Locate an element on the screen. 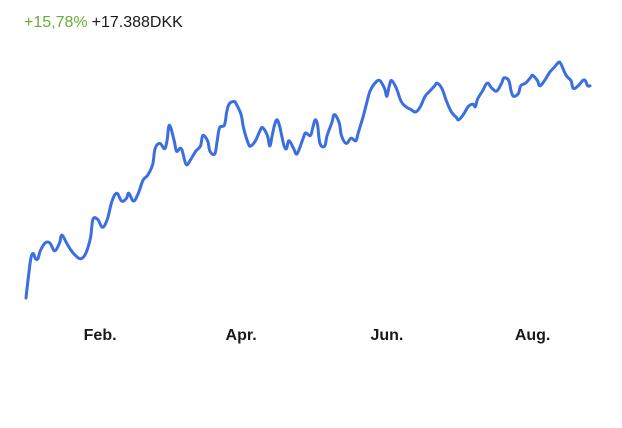 The height and width of the screenshot is (428, 622). x-tick-label: Feb. is located at coordinates (100, 335).